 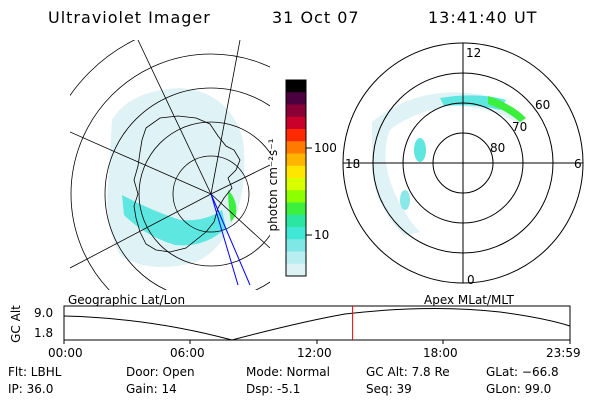 I want to click on timeline-x-tick-0600: 06:00, so click(x=187, y=353).